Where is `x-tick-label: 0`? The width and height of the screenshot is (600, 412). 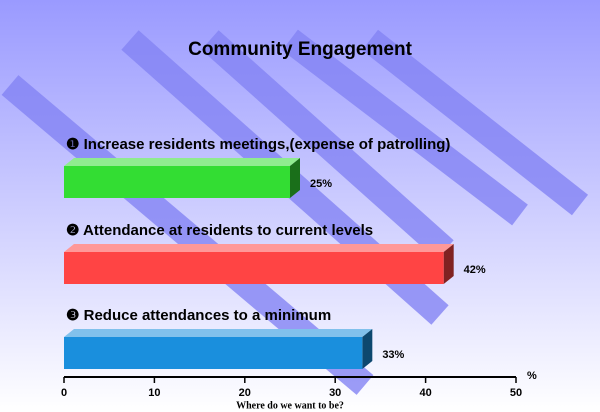 x-tick-label: 0 is located at coordinates (64, 393).